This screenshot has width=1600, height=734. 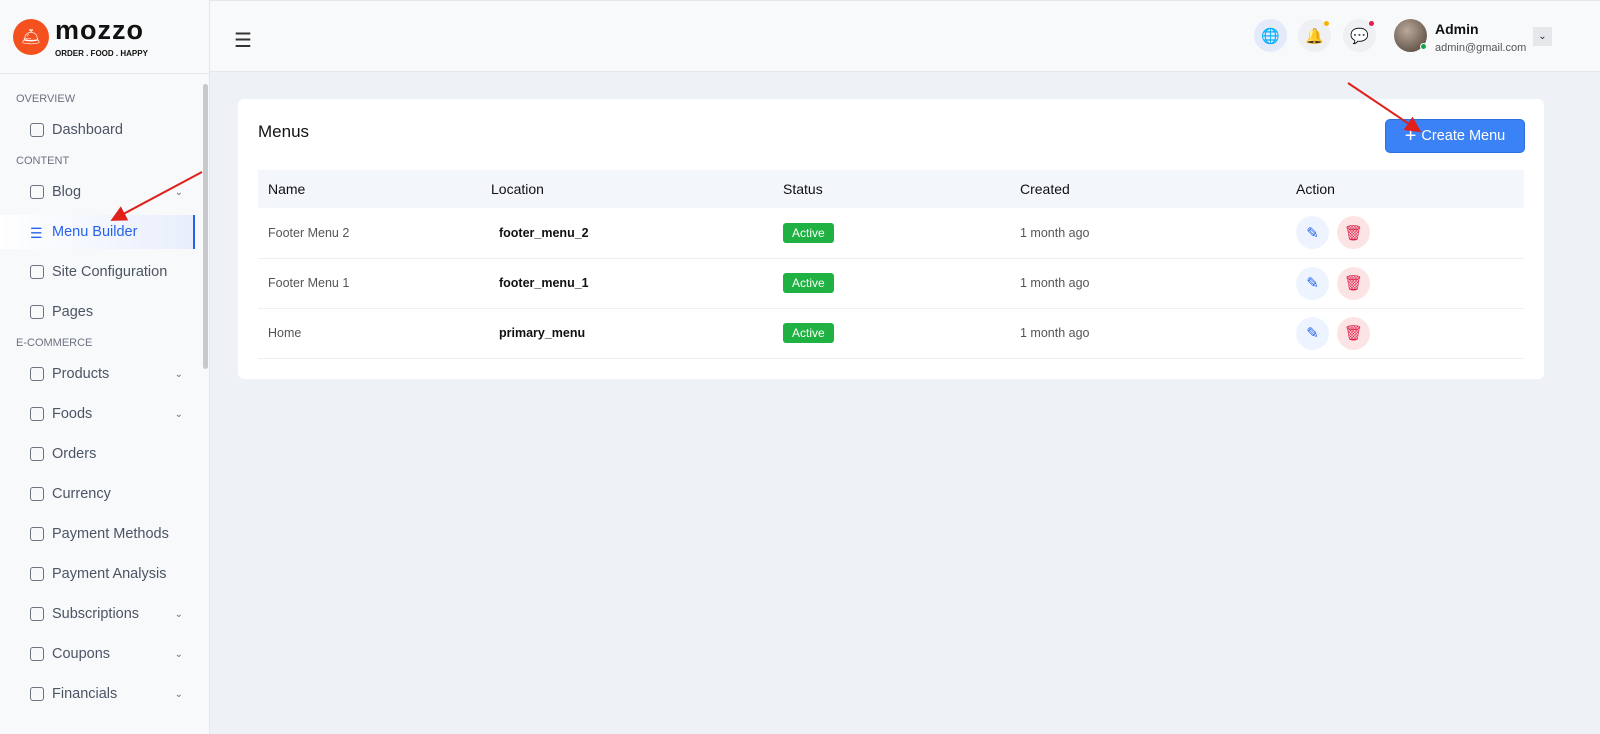 I want to click on sidebar-item-products: Products ⌄, so click(x=97, y=374).